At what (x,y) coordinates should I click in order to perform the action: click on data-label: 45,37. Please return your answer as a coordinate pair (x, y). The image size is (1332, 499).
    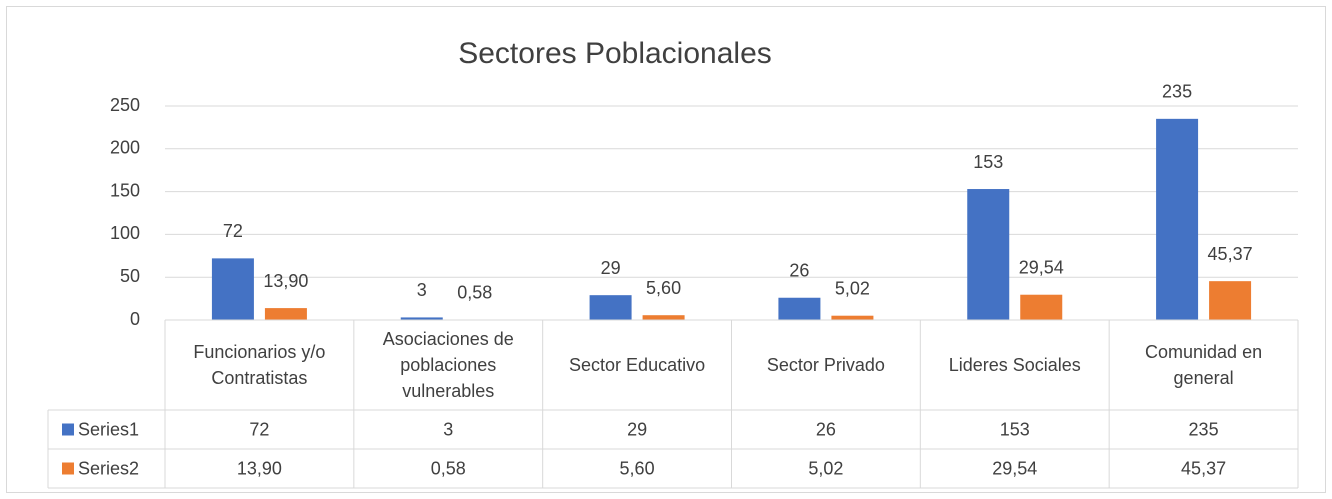
    Looking at the image, I should click on (1230, 254).